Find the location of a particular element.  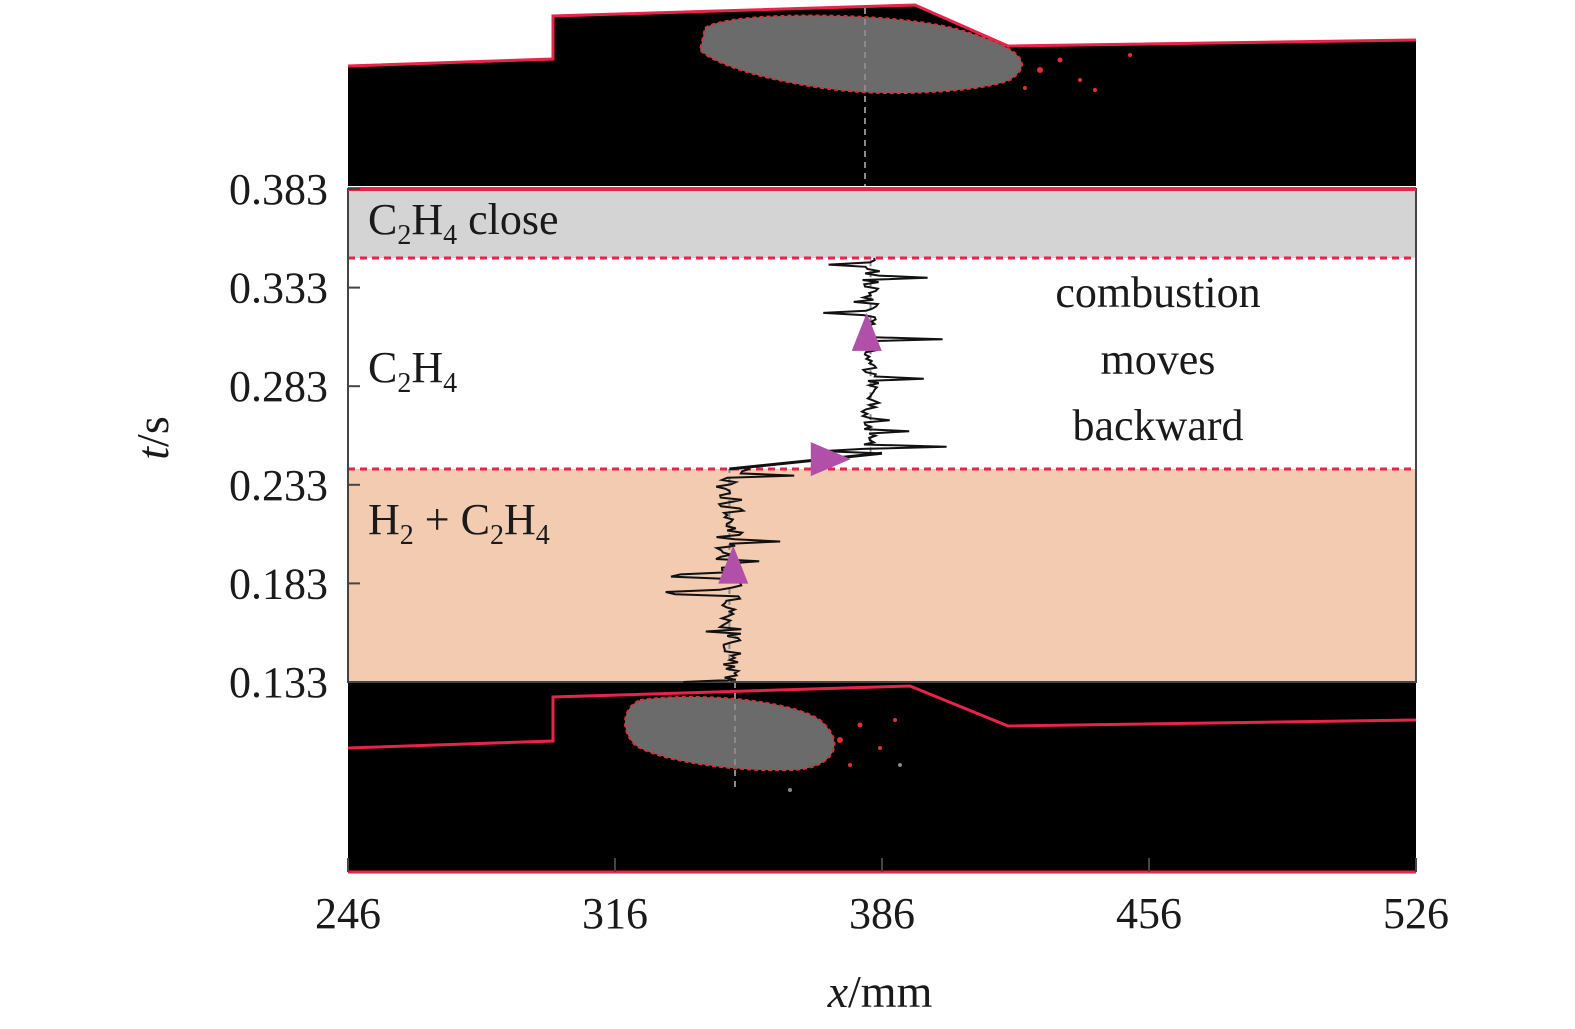

band-label-h2-c2h4: H2 + C2H4 is located at coordinates (459, 523).